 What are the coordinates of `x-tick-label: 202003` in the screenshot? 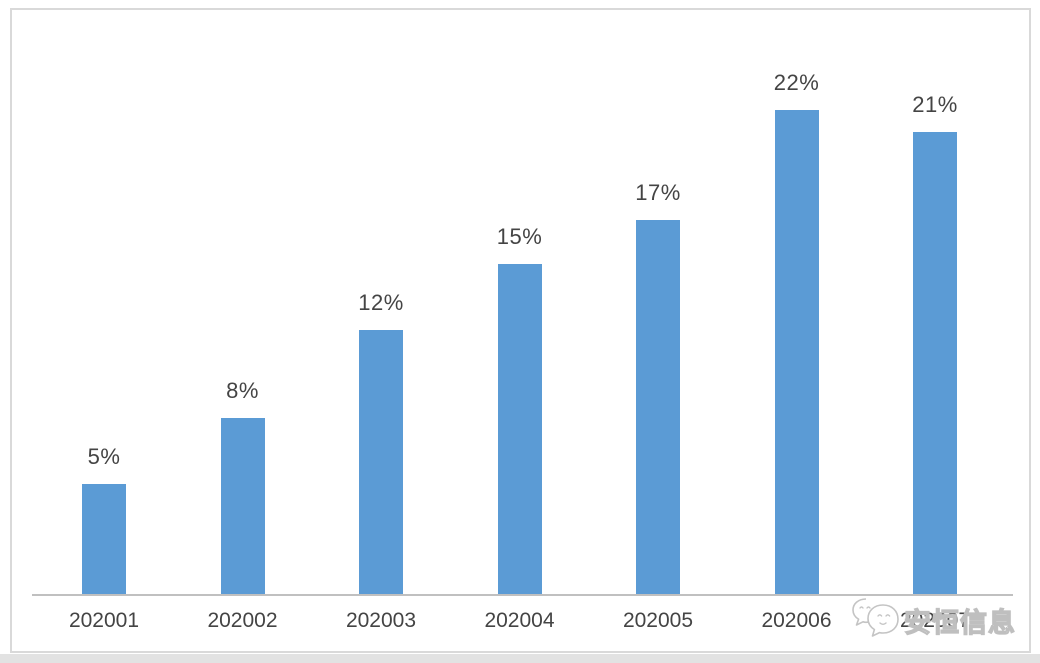 It's located at (381, 620).